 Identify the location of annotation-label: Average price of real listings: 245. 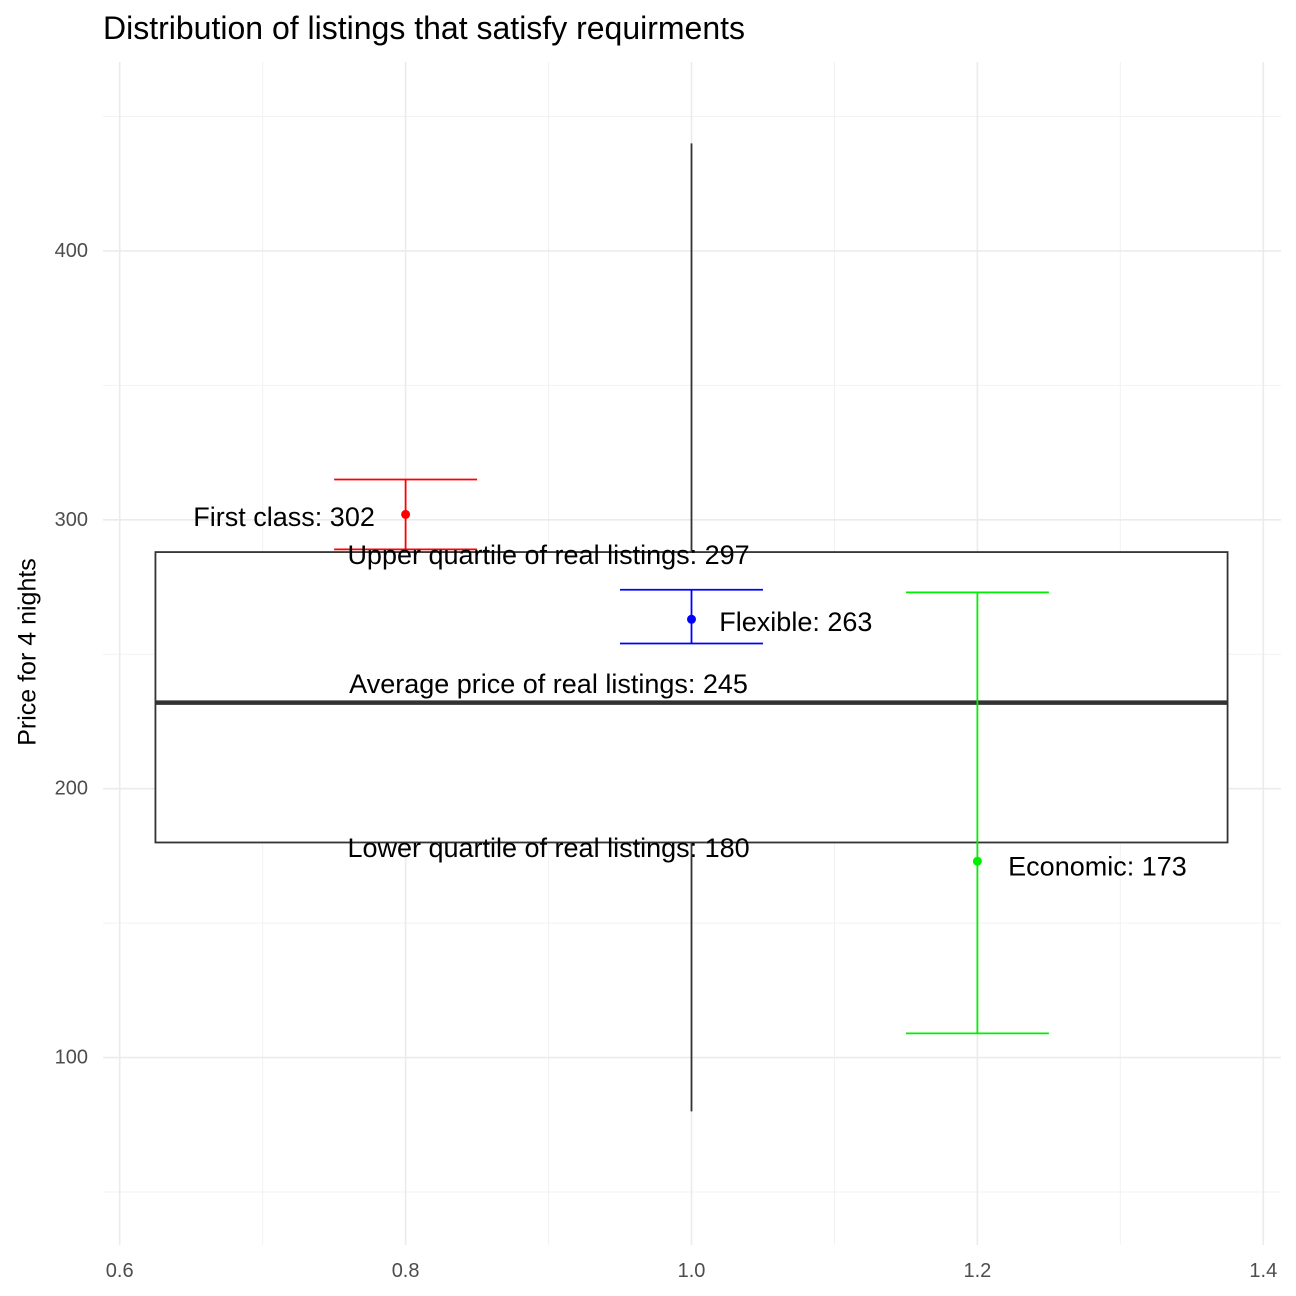
(548, 684).